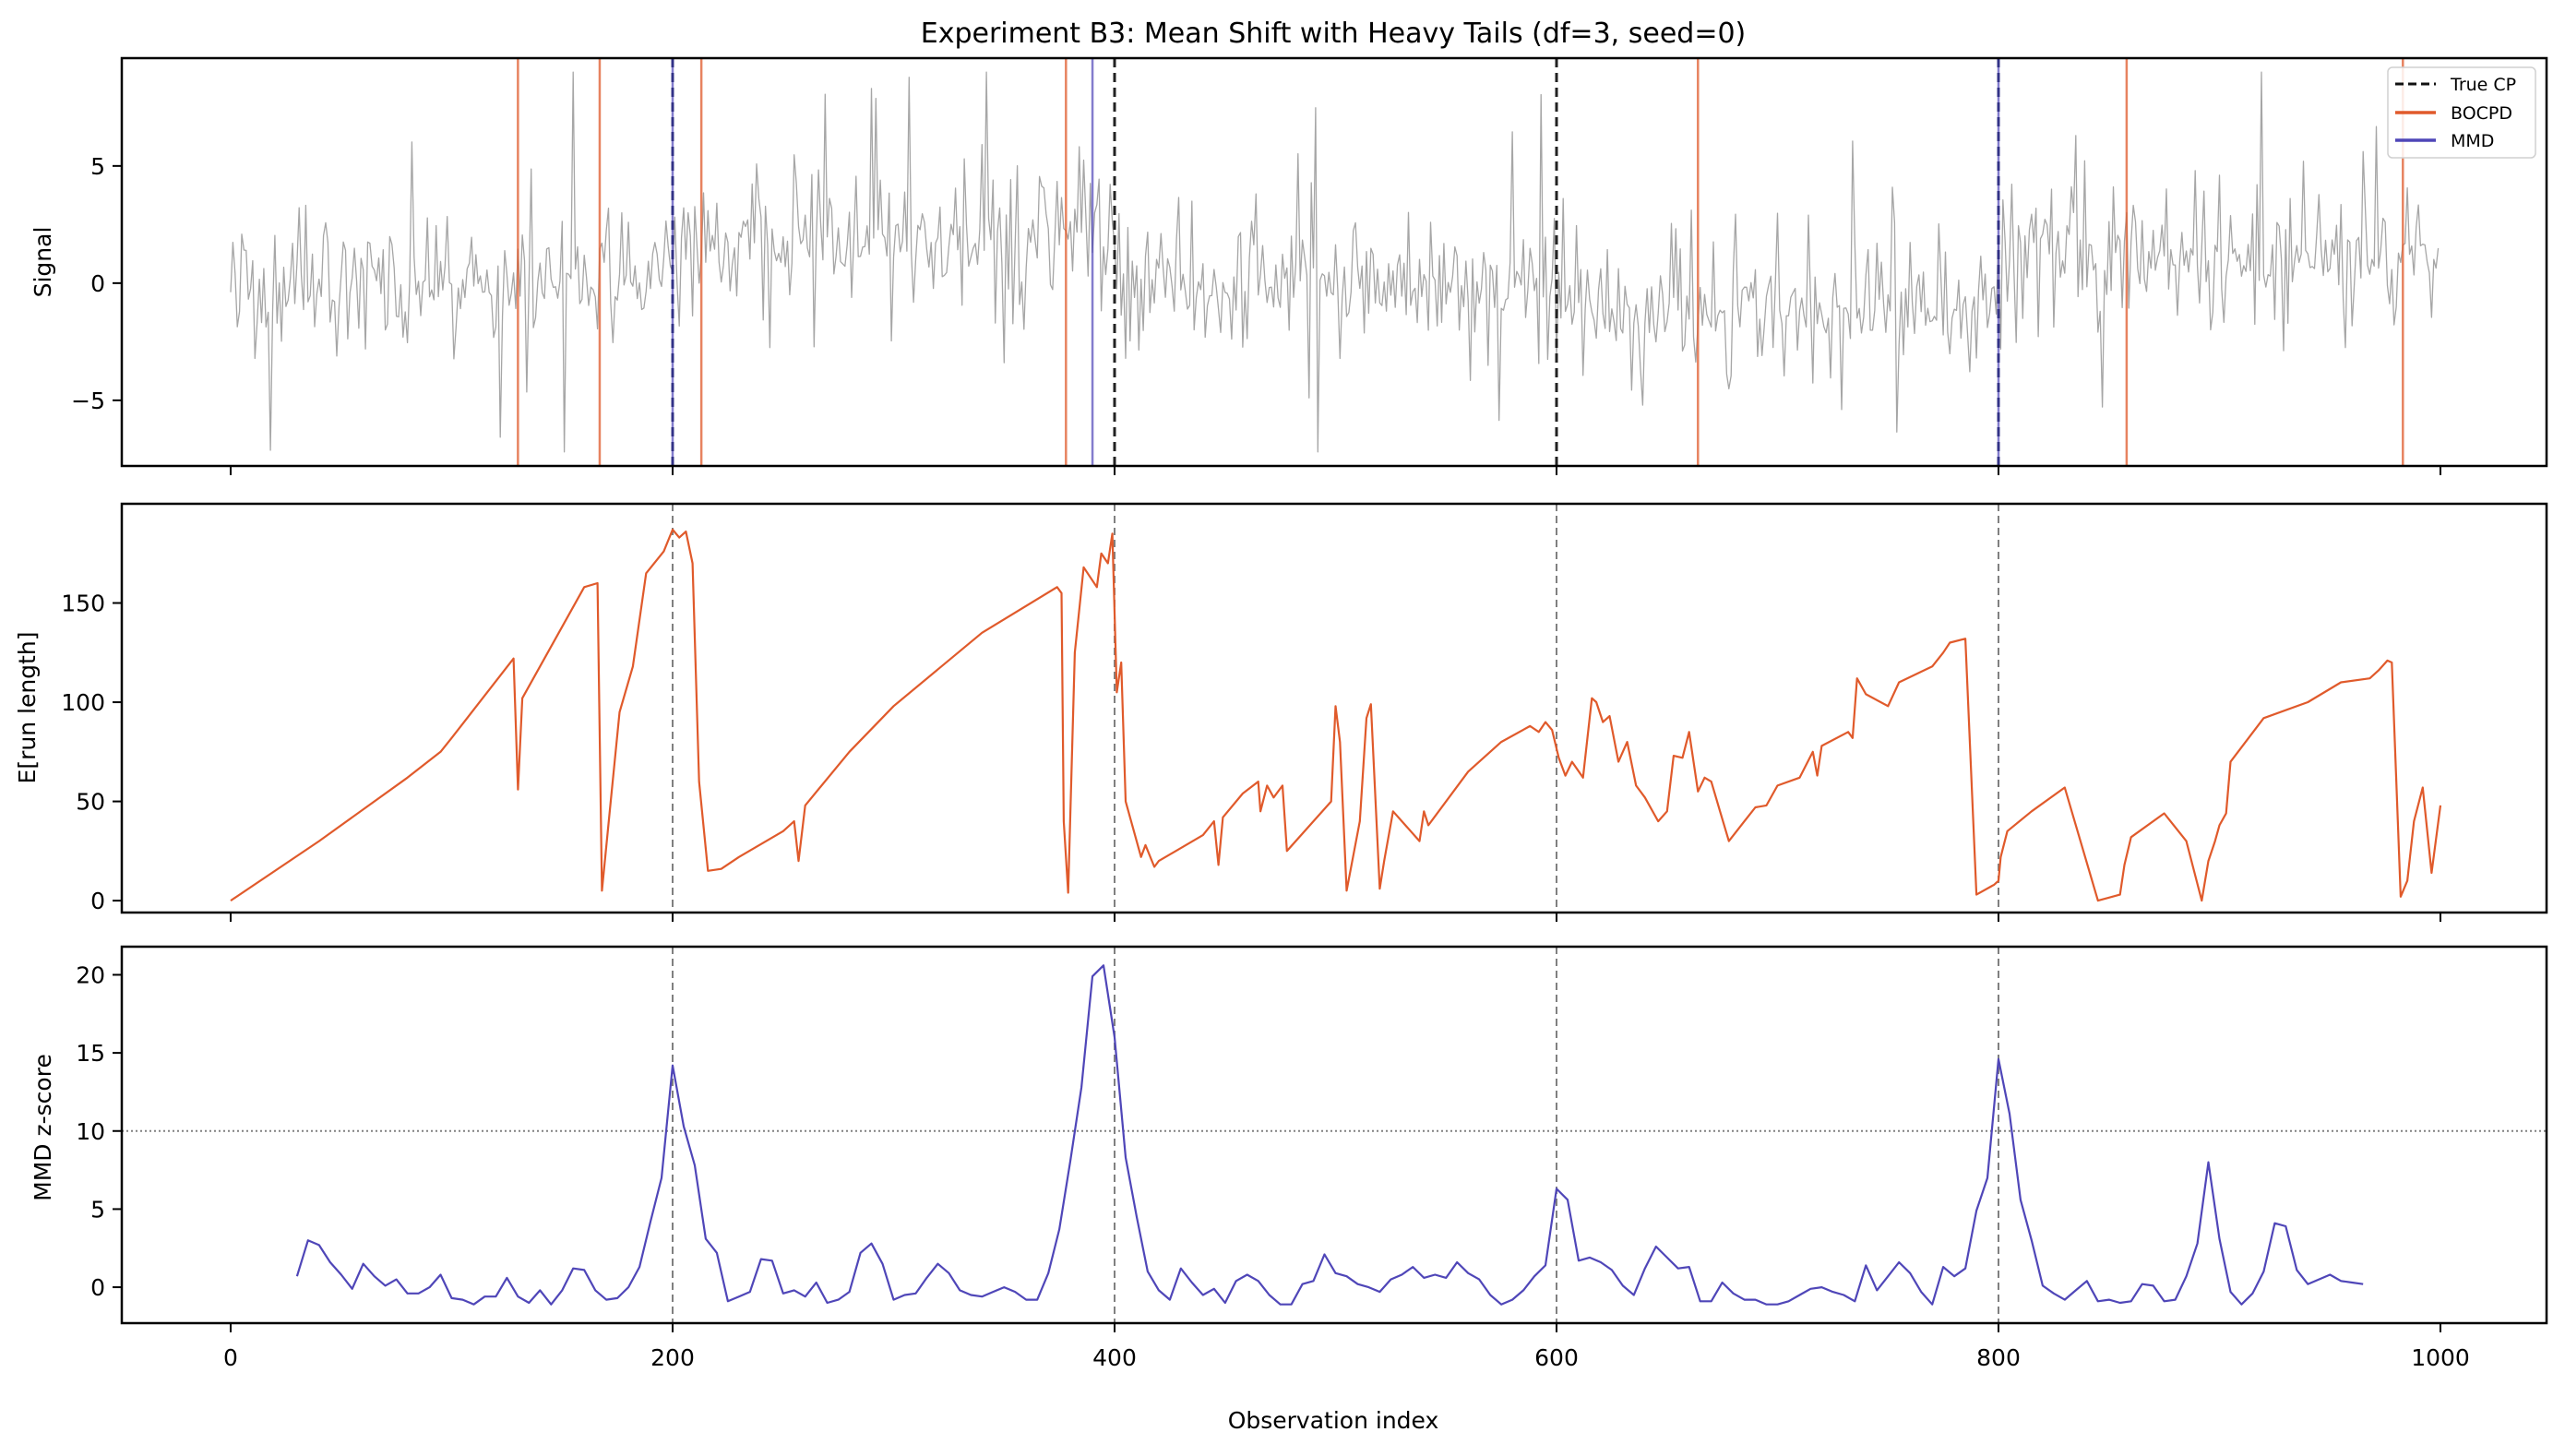 The image size is (2565, 1456). What do you see at coordinates (90, 974) in the screenshot?
I see `y-tick-label: 20` at bounding box center [90, 974].